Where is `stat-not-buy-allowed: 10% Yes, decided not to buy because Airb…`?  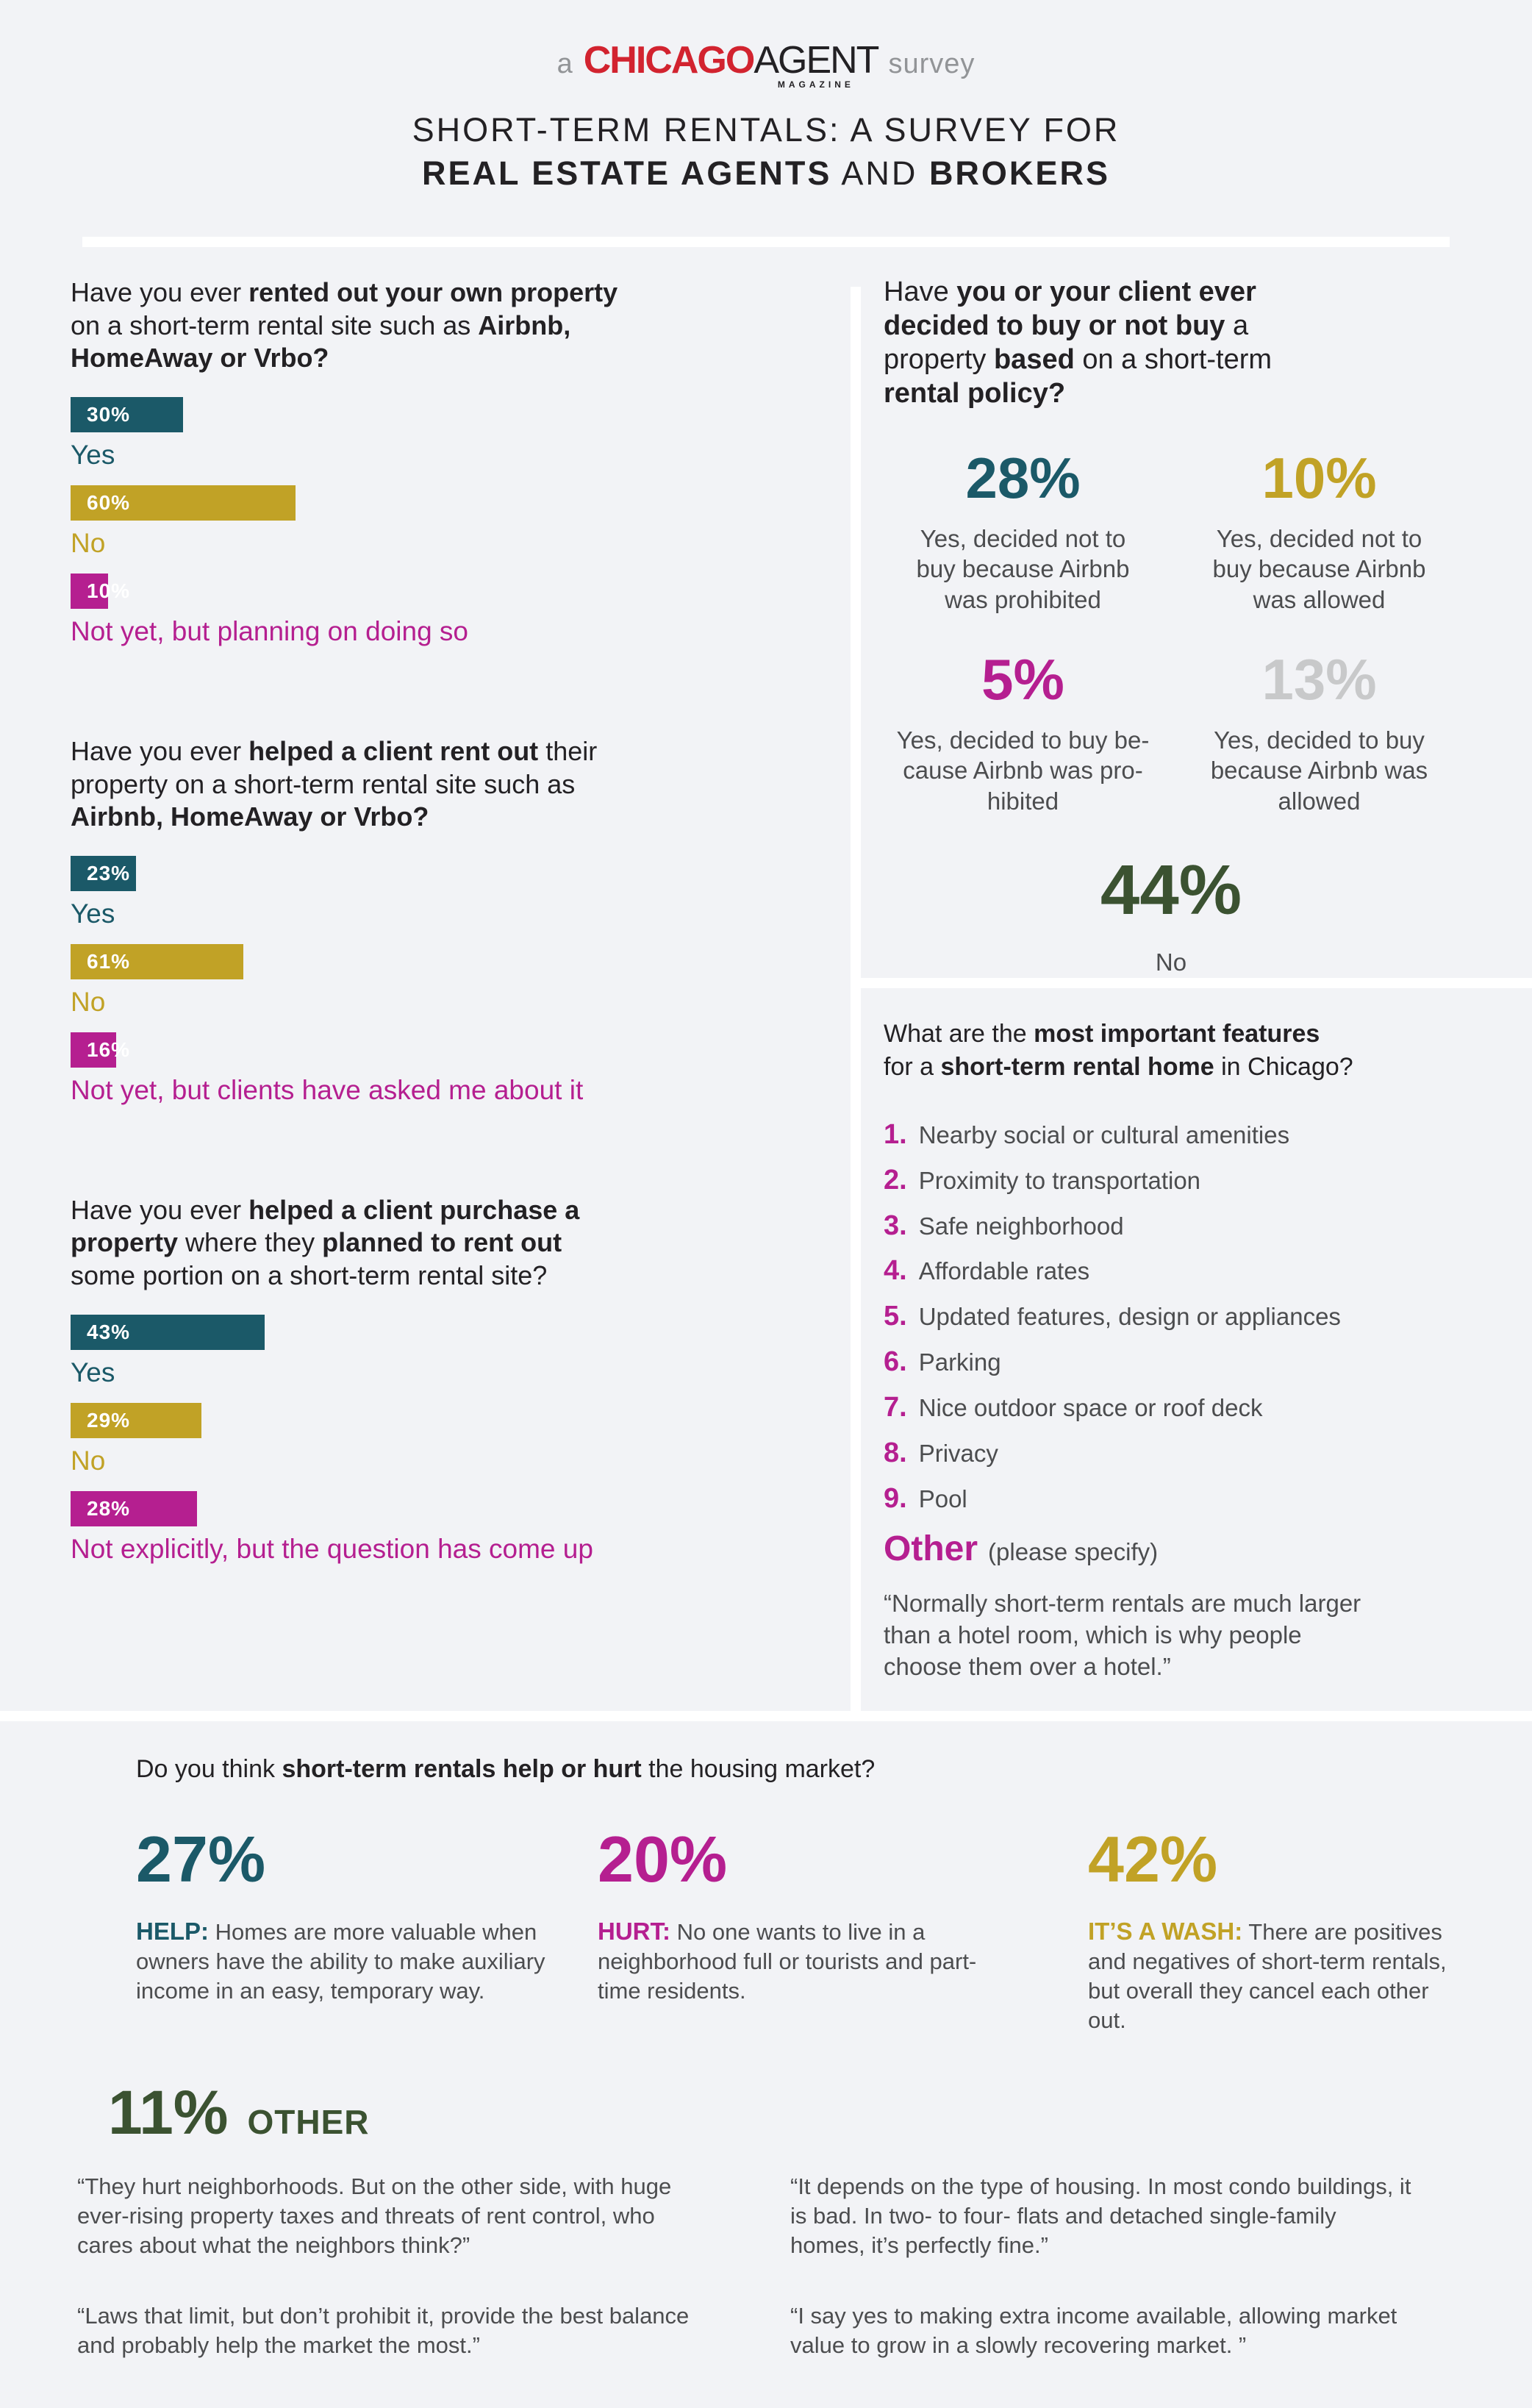
stat-not-buy-allowed: 10% Yes, decided not to buy because Airb… is located at coordinates (1319, 530).